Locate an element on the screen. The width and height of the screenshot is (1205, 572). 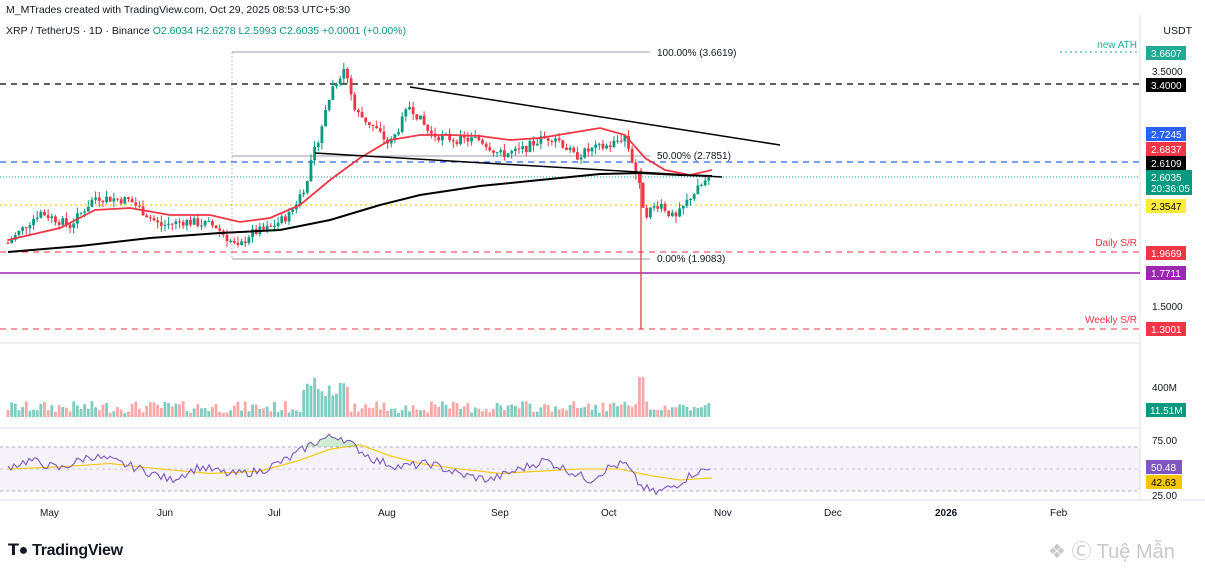
rsi-value-label: 50.48 is located at coordinates (1164, 467).